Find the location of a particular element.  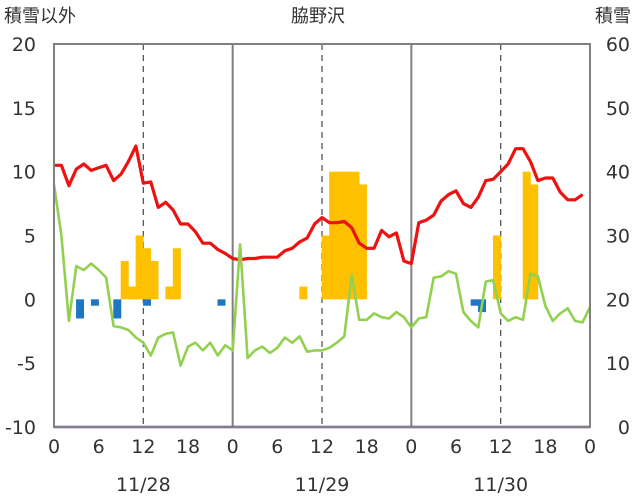

y-tick-label-left: 10 is located at coordinates (24, 173).